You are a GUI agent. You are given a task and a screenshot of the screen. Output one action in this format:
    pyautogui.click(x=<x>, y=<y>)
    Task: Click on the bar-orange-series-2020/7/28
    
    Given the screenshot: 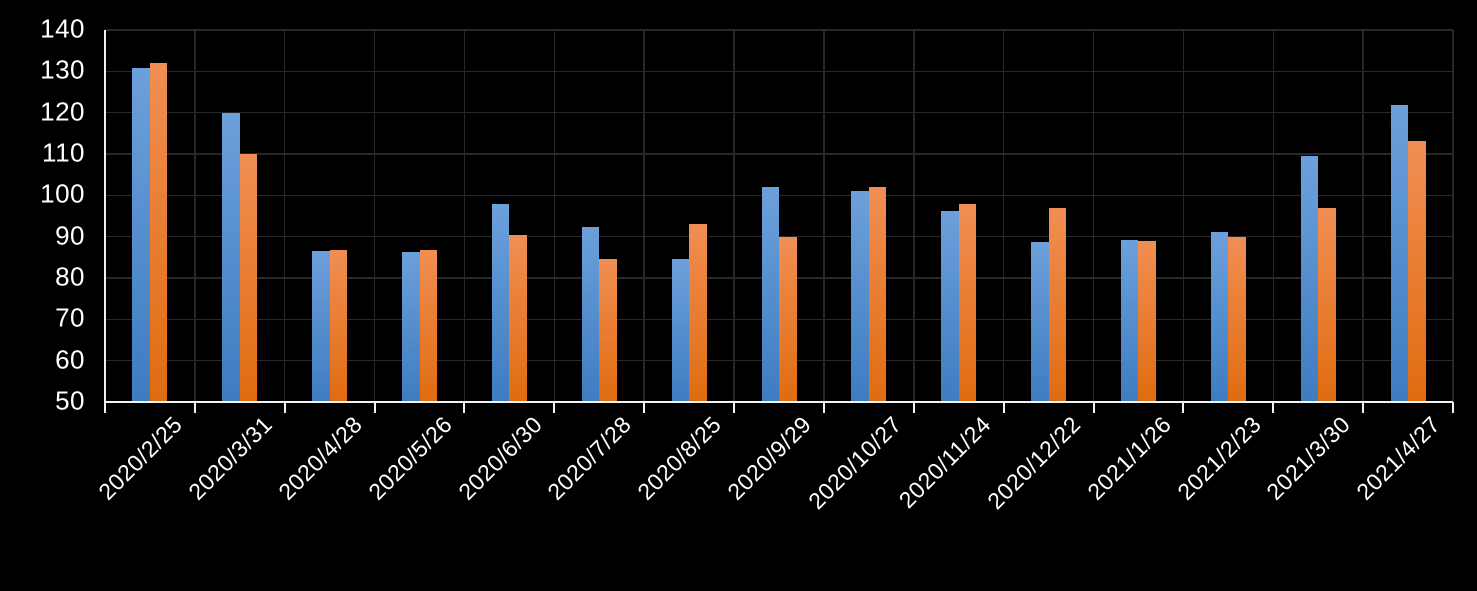 What is the action you would take?
    pyautogui.click(x=608, y=330)
    